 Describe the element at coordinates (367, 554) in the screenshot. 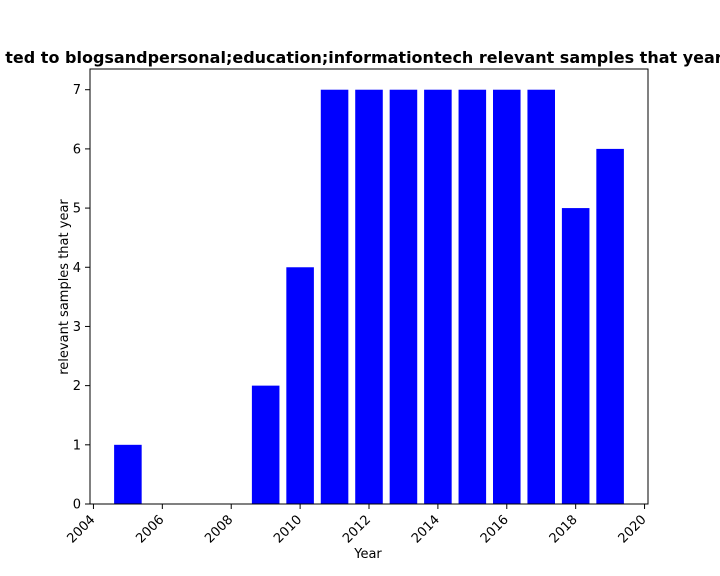

I see `x-axis-label: Year` at that location.